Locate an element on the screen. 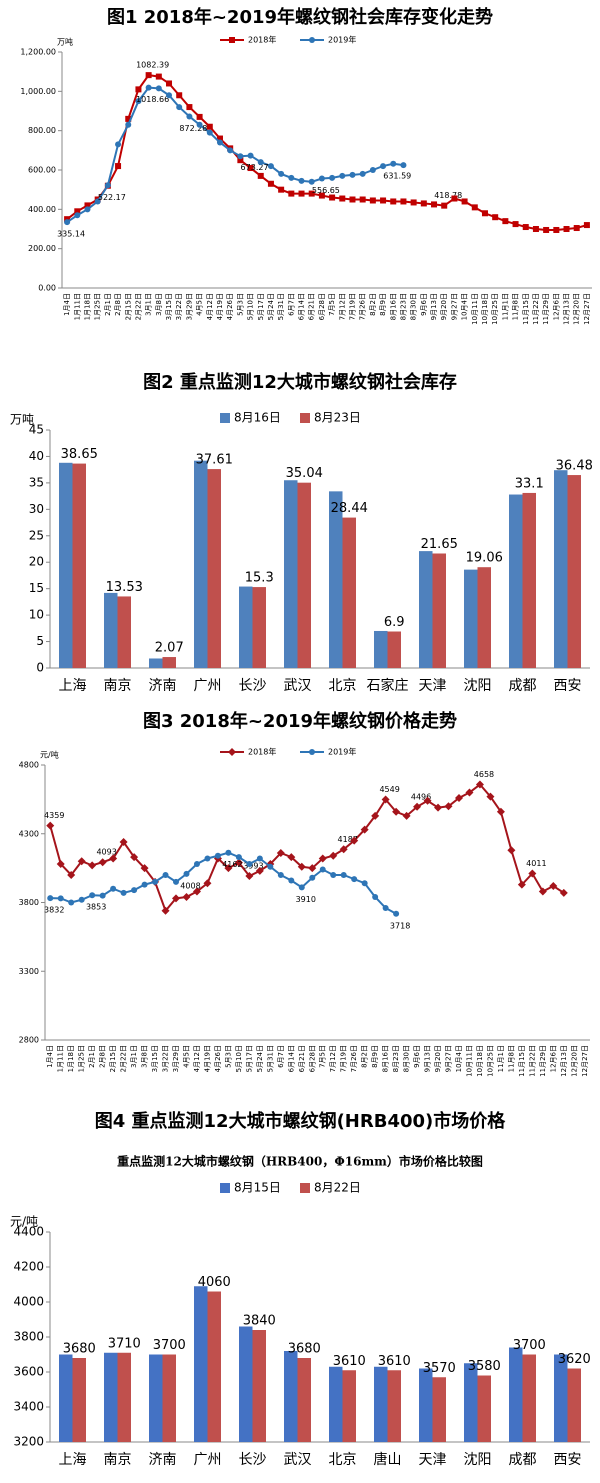  x-tick-label: 7月12日 is located at coordinates (342, 306).